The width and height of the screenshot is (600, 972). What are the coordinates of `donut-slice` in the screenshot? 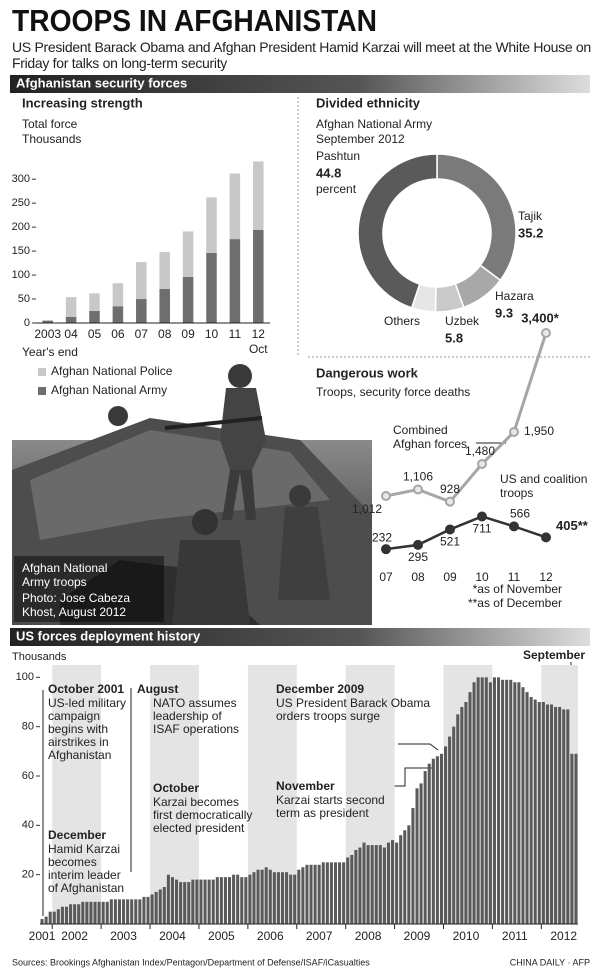 It's located at (397, 231).